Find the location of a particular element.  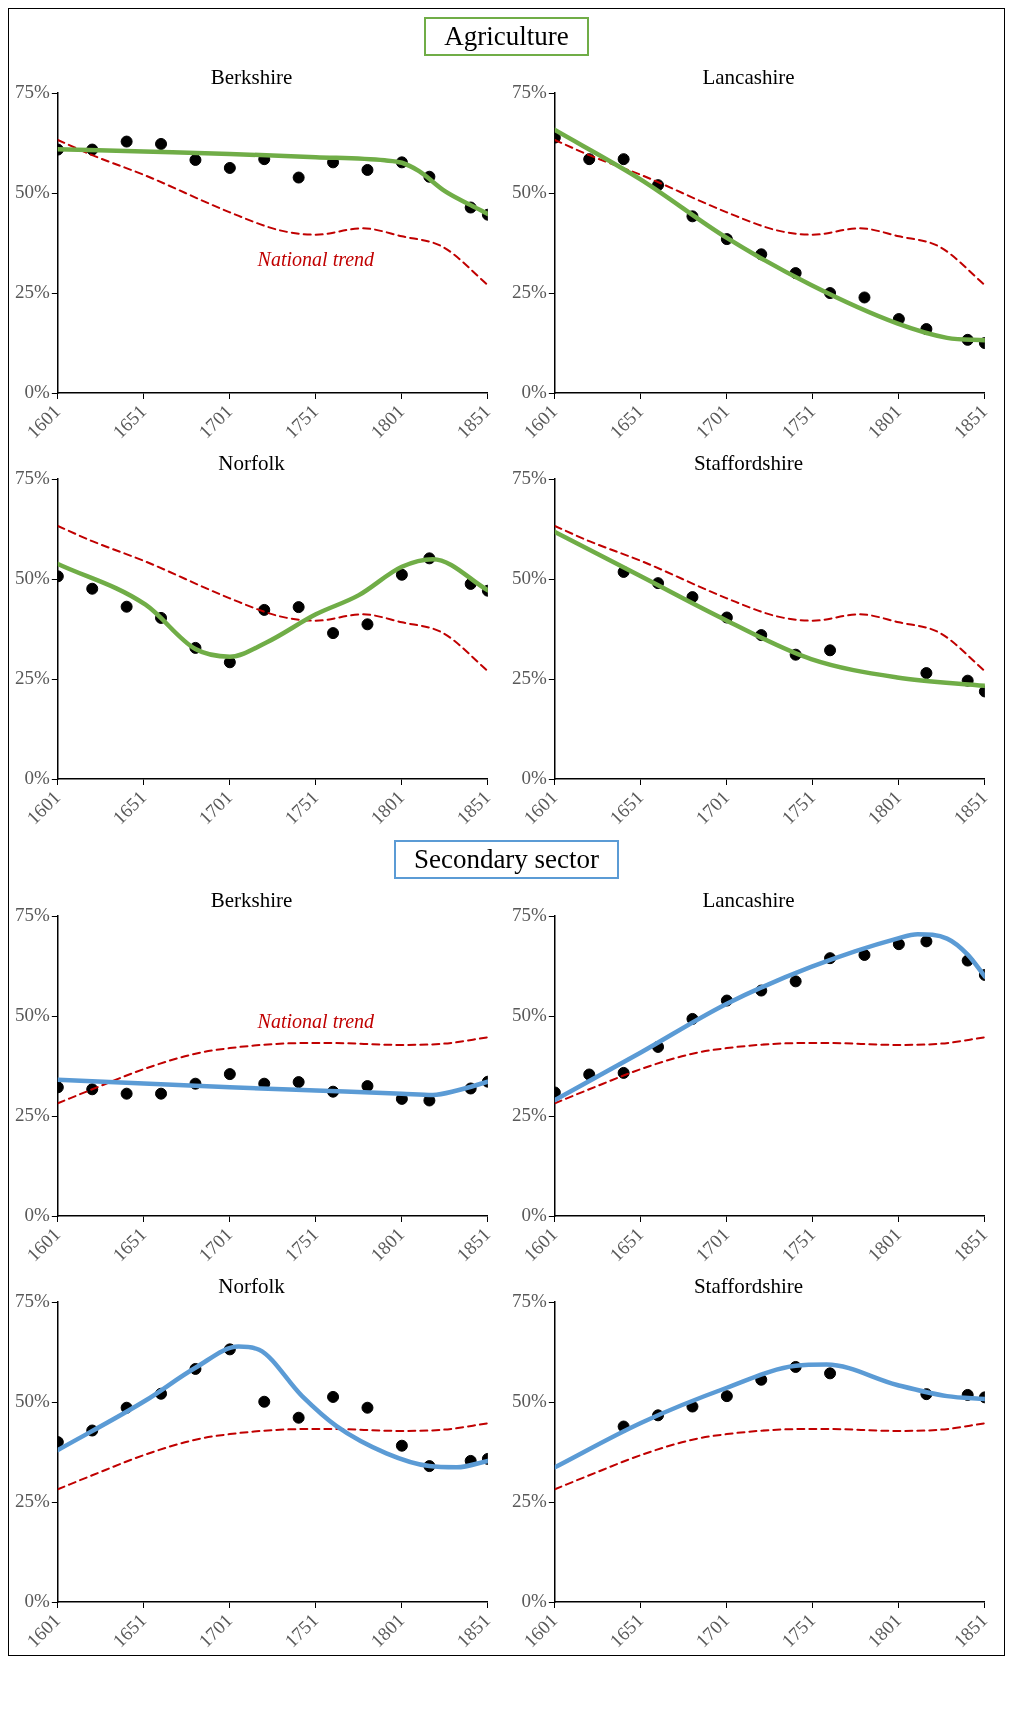

text: Agriculture is located at coordinates (506, 36).